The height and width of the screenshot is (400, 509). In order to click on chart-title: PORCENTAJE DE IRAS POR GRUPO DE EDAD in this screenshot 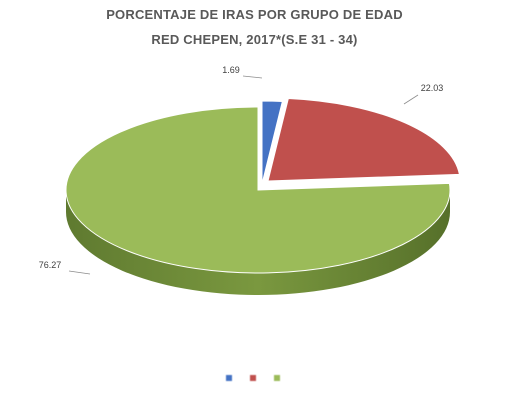, I will do `click(254, 14)`.